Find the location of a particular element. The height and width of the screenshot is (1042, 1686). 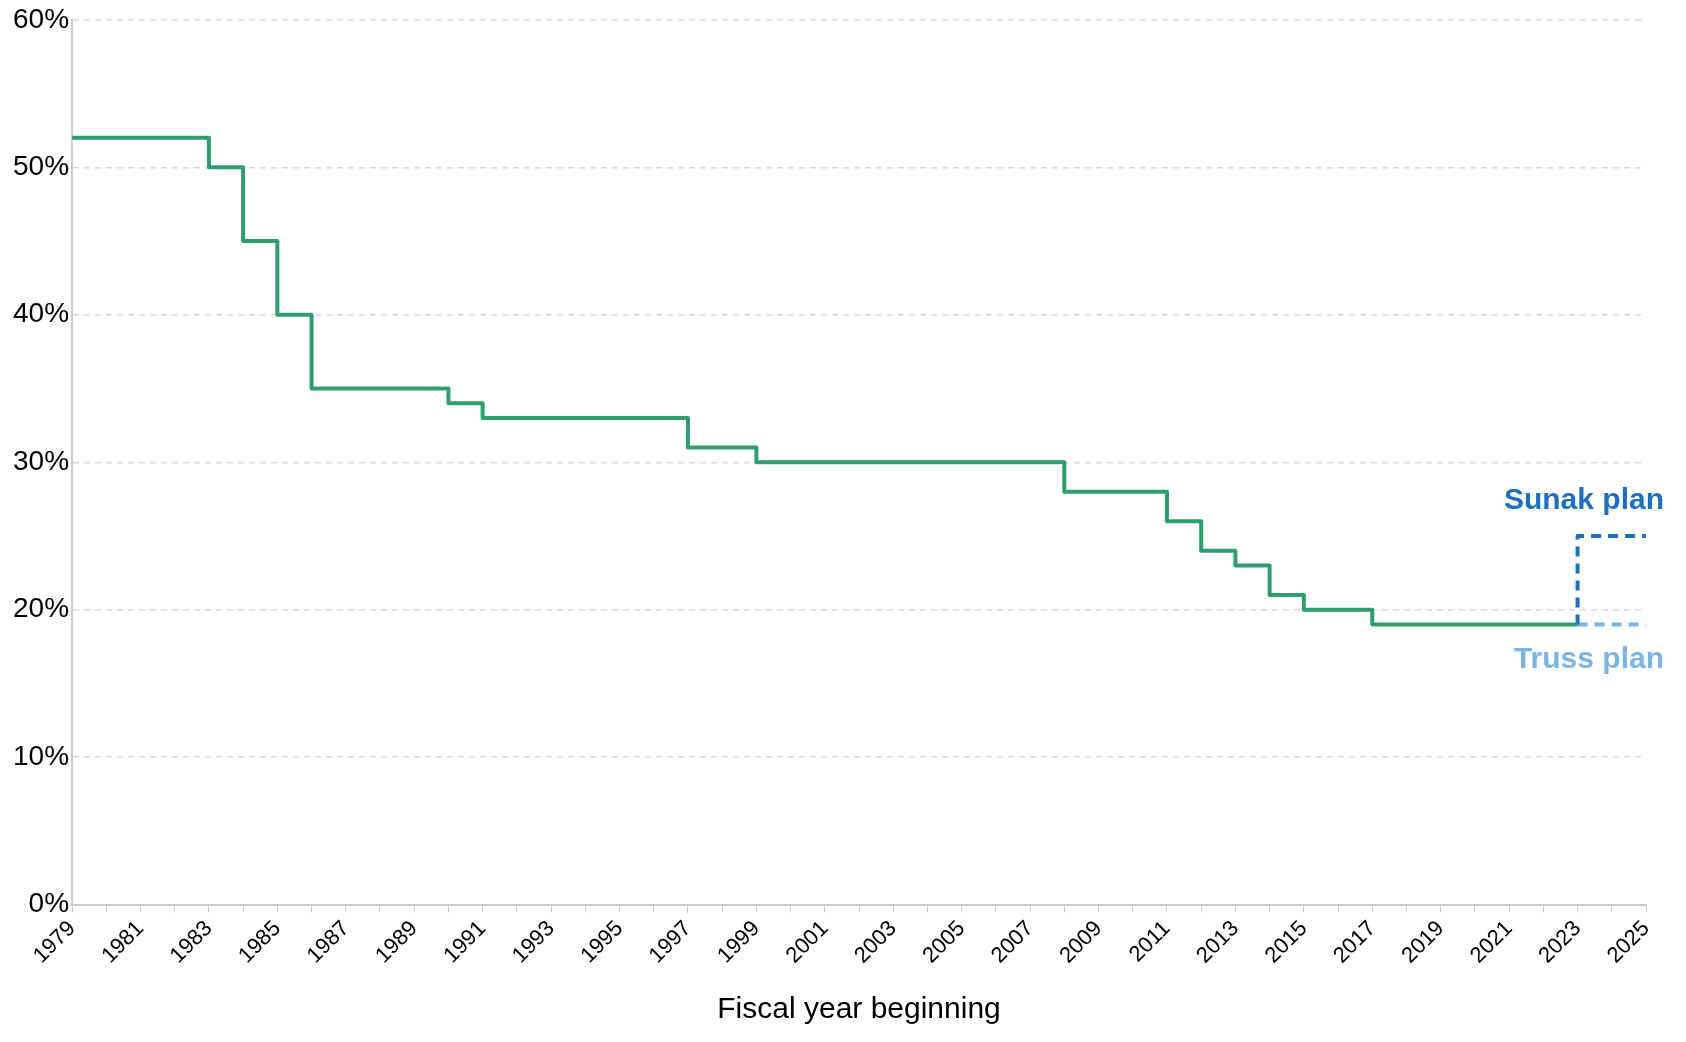

y-tick-label: 10% is located at coordinates (41, 755).